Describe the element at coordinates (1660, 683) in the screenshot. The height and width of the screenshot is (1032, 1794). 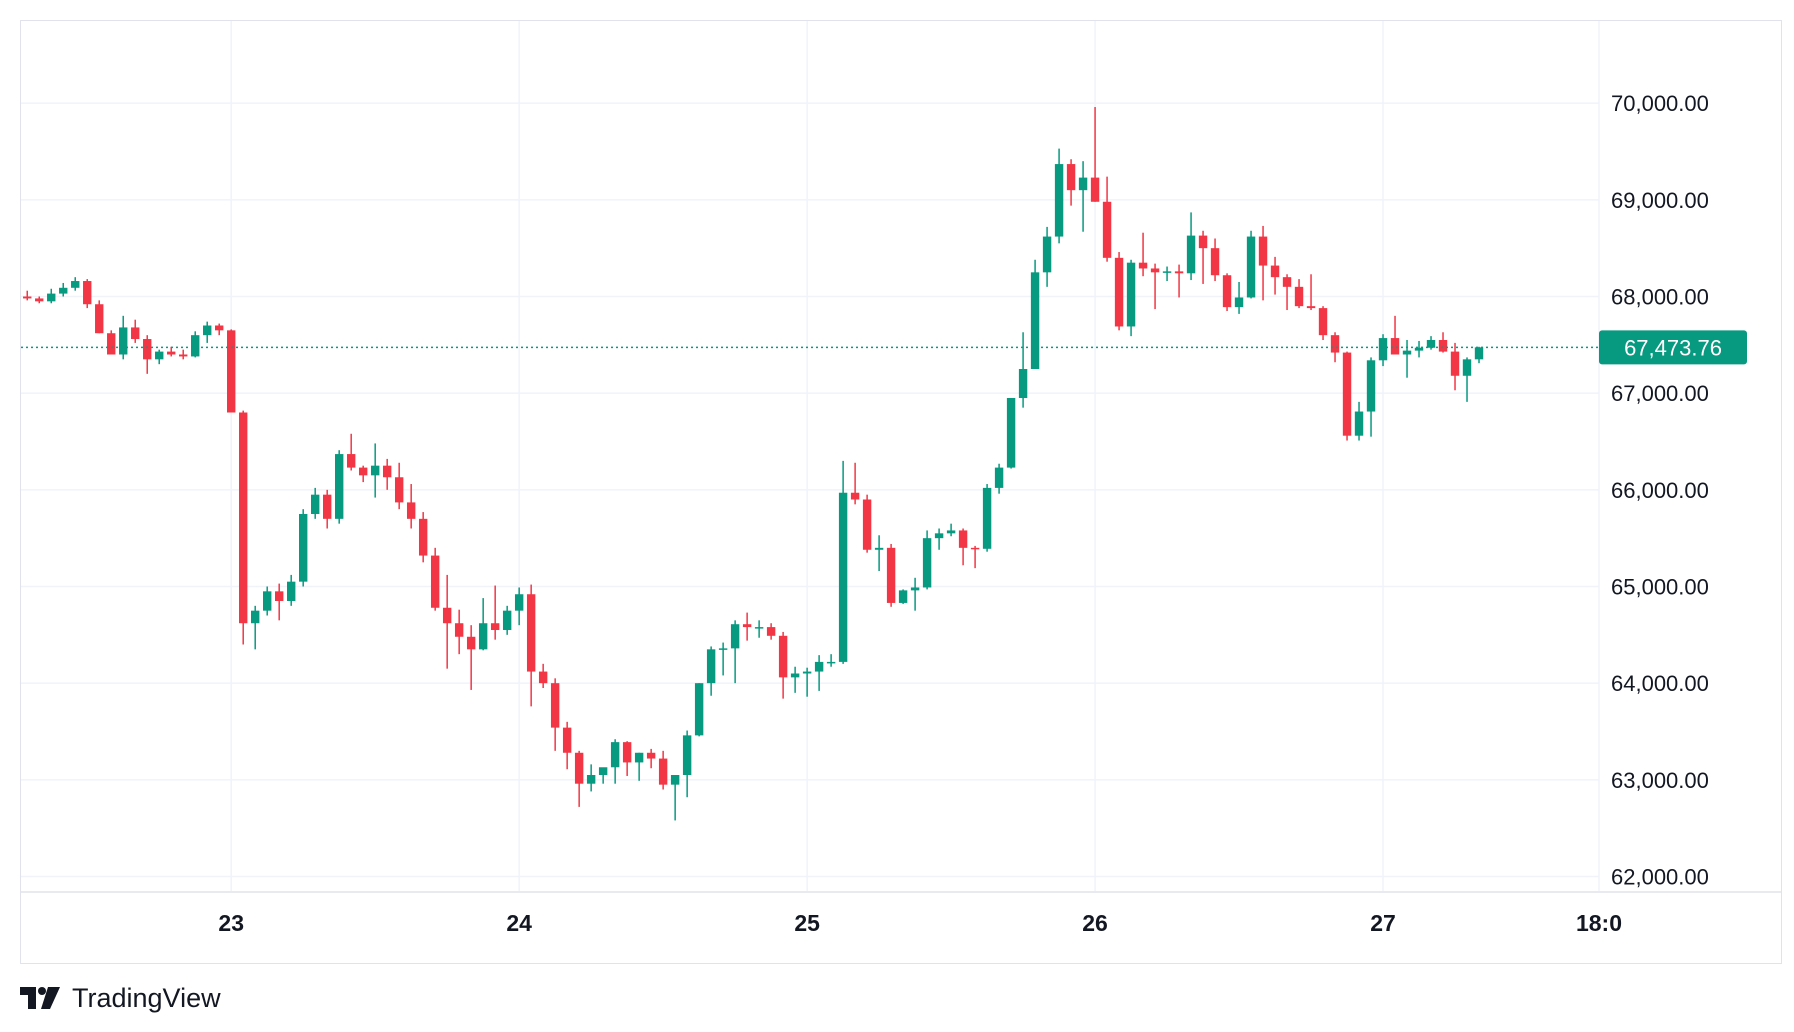
I see `y-tick-label: 64,000.00` at that location.